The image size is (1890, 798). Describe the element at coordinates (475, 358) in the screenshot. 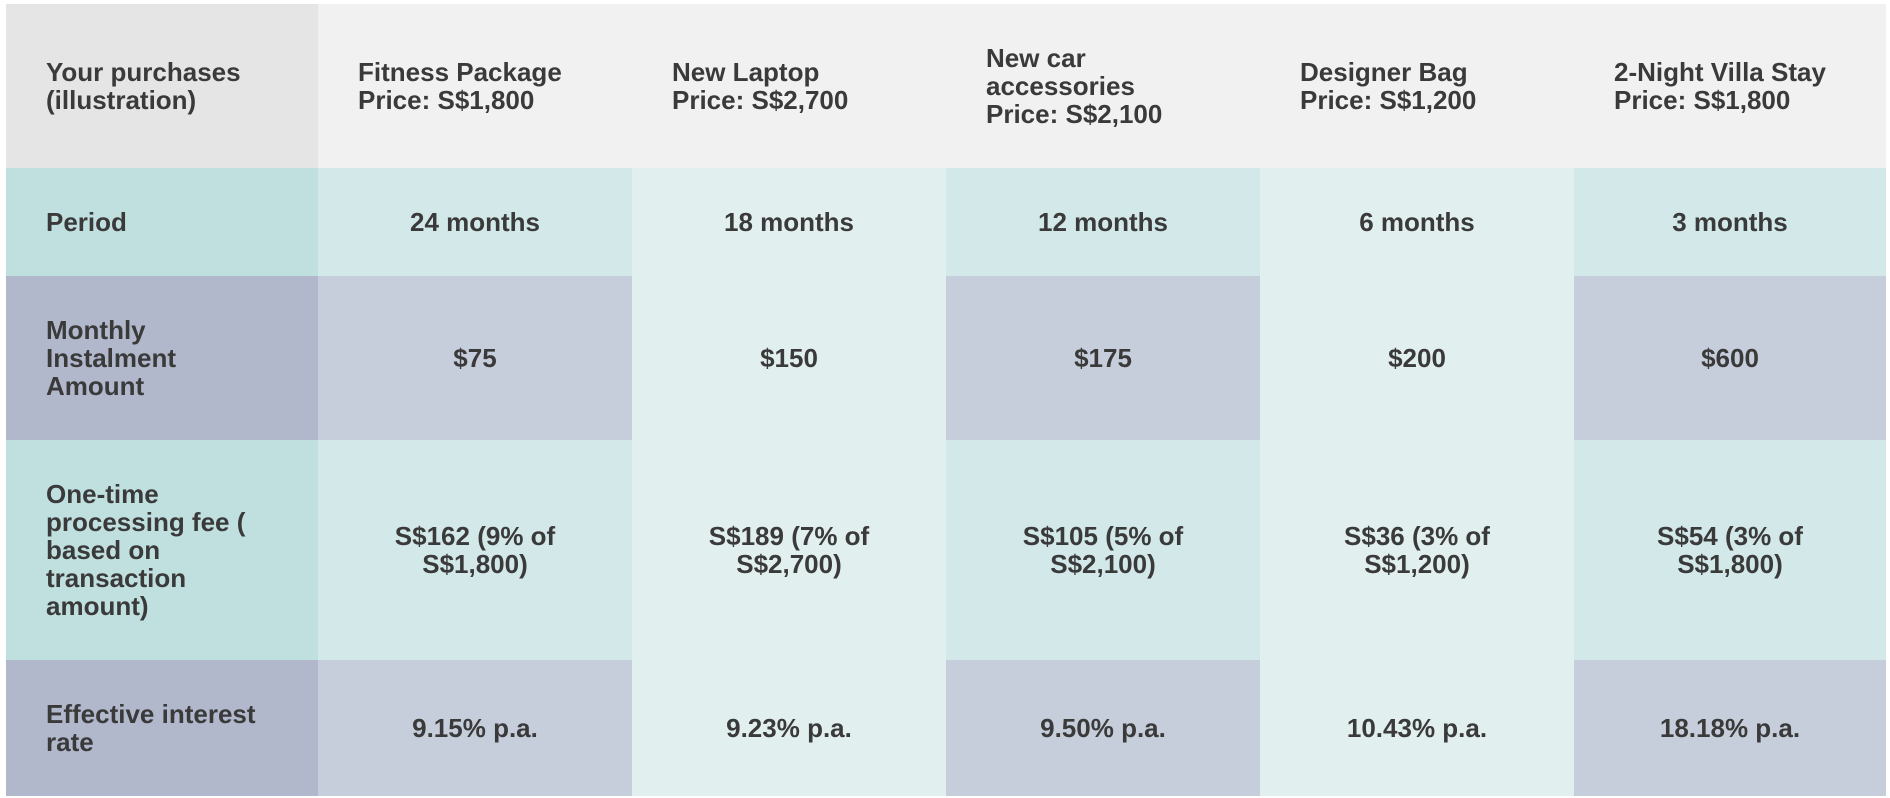

I see `monthly-instalment-cell: $75` at that location.